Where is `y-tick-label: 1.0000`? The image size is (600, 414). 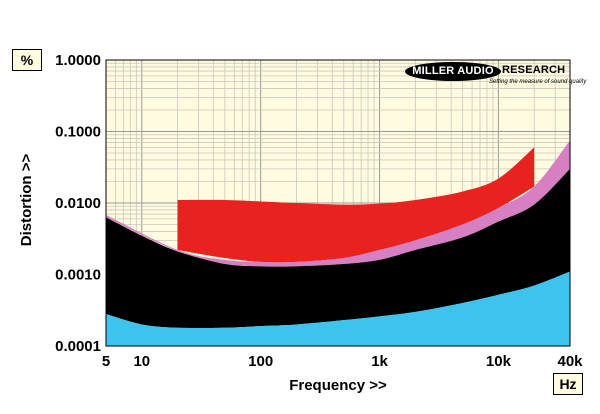
y-tick-label: 1.0000 is located at coordinates (78, 60).